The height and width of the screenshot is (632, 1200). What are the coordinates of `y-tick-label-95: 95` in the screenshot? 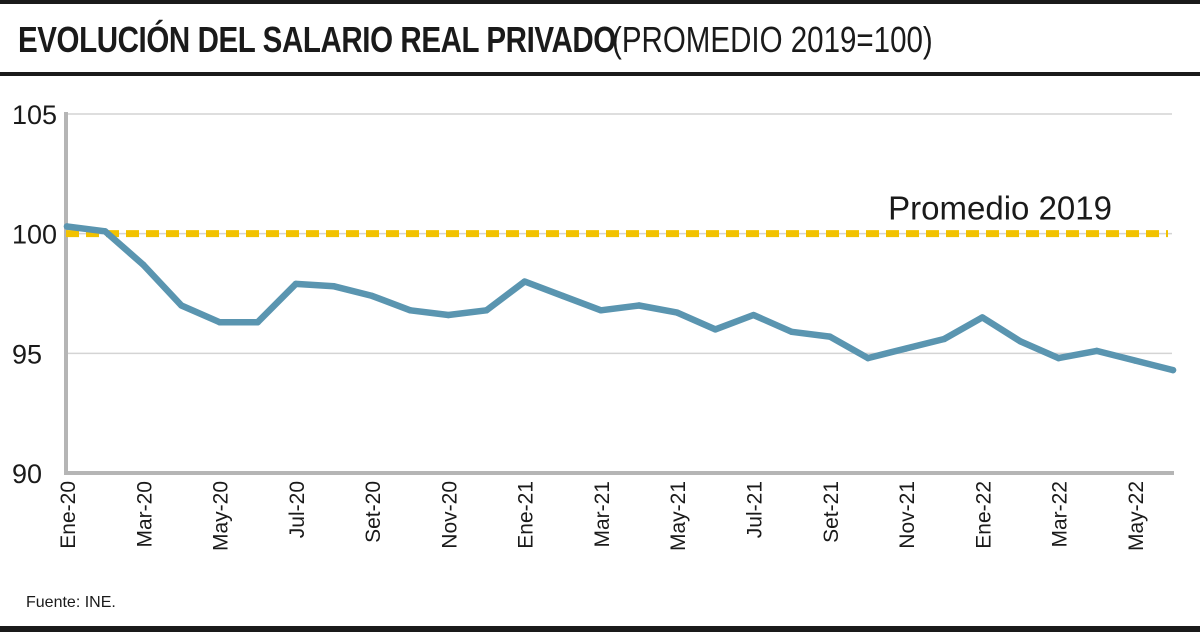 It's located at (27, 354).